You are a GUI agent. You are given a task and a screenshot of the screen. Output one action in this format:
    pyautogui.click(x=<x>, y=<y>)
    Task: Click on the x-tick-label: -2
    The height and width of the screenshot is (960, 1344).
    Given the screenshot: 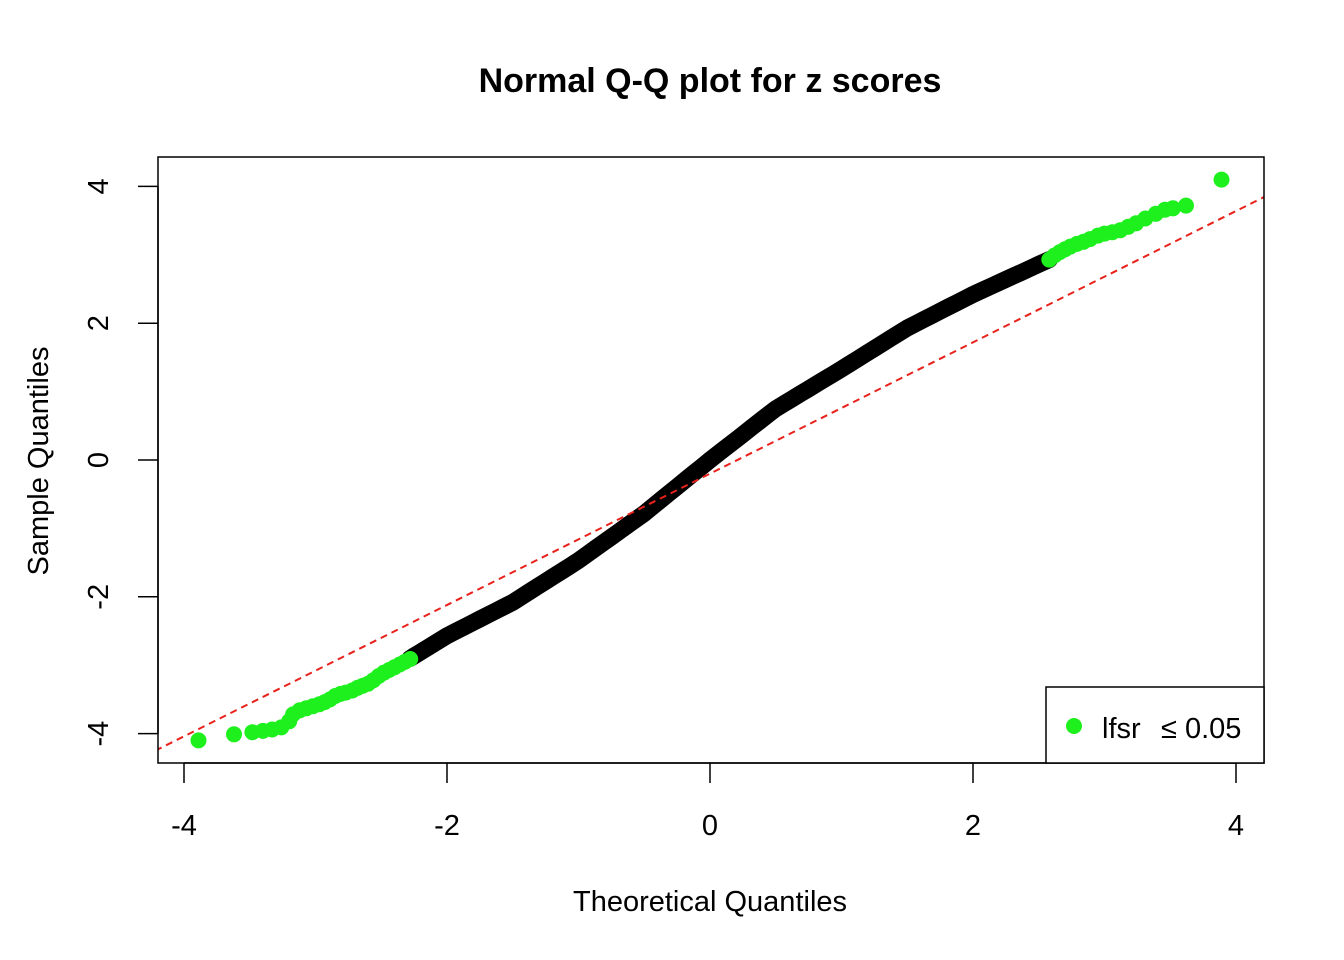 What is the action you would take?
    pyautogui.click(x=447, y=826)
    